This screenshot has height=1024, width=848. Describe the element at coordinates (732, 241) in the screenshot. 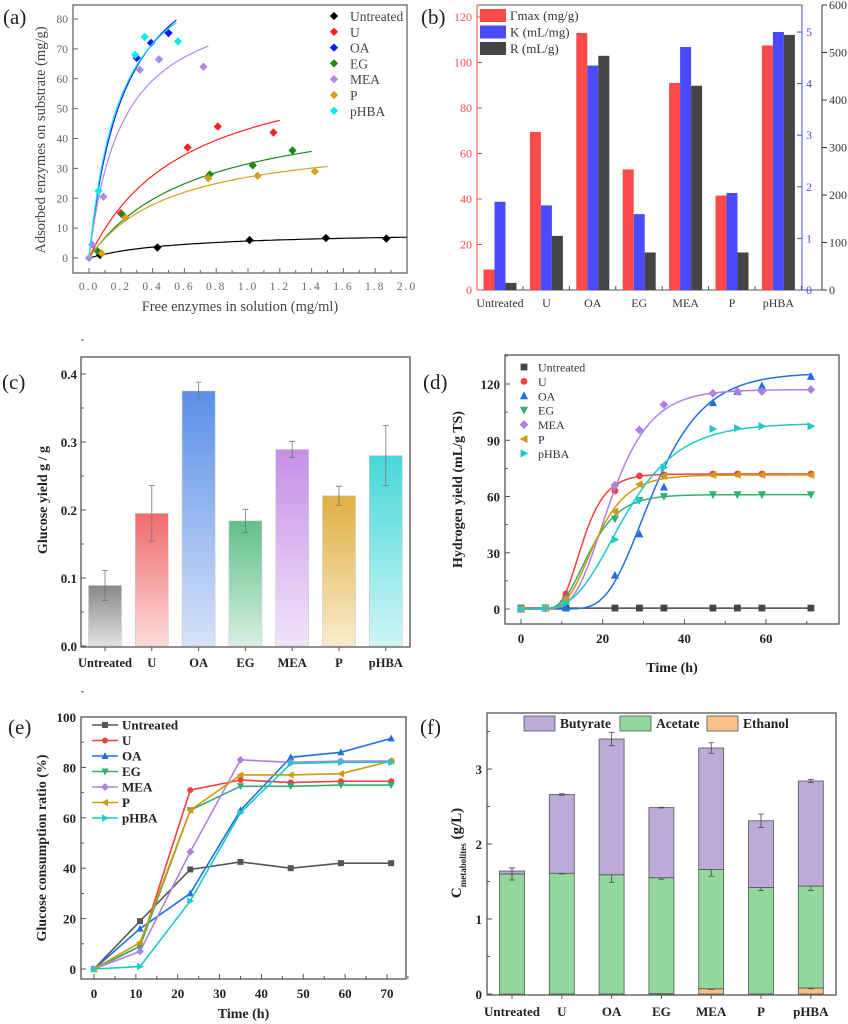

I see `bar-k` at that location.